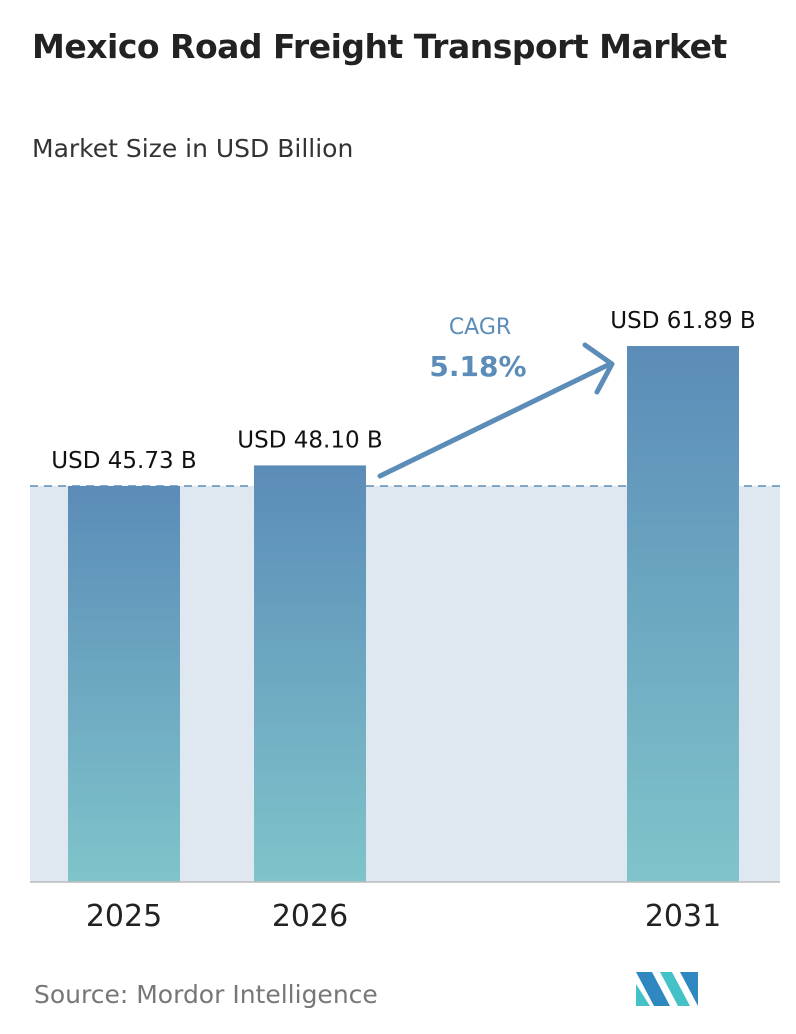 The image size is (796, 1034). What do you see at coordinates (206, 994) in the screenshot?
I see `source-text: Source: Mordor Intelligence` at bounding box center [206, 994].